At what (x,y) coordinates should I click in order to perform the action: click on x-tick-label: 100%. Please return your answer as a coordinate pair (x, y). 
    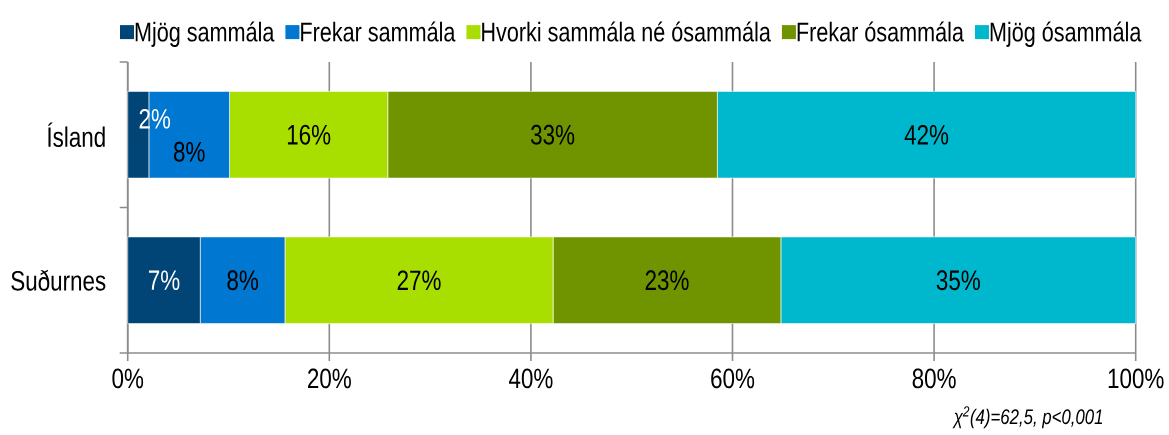
    Looking at the image, I should click on (1136, 378).